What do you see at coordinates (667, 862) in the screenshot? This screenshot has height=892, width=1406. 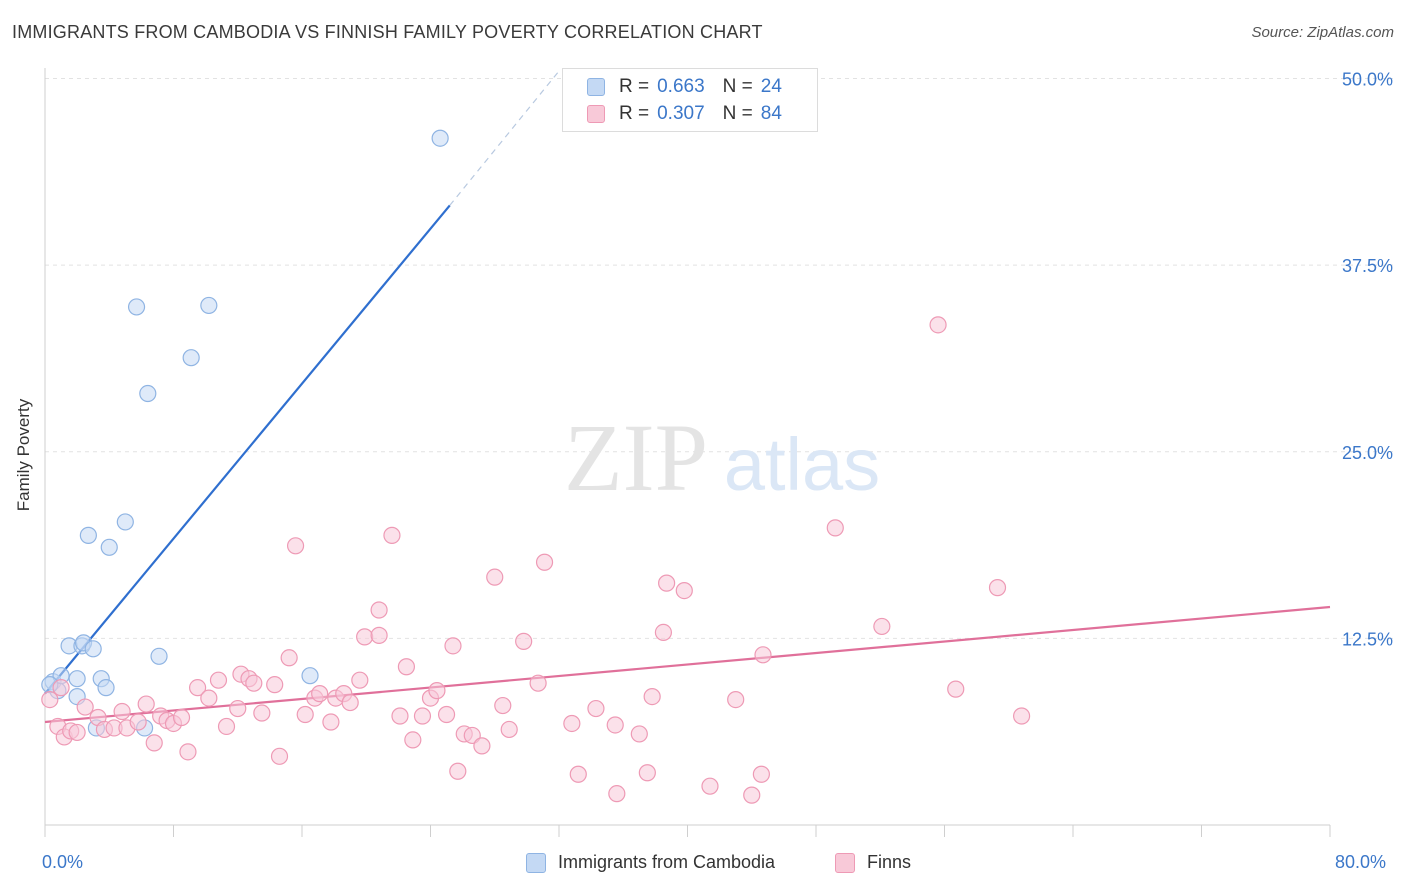 I see `series-legend-label: Immigrants from Cambodia` at bounding box center [667, 862].